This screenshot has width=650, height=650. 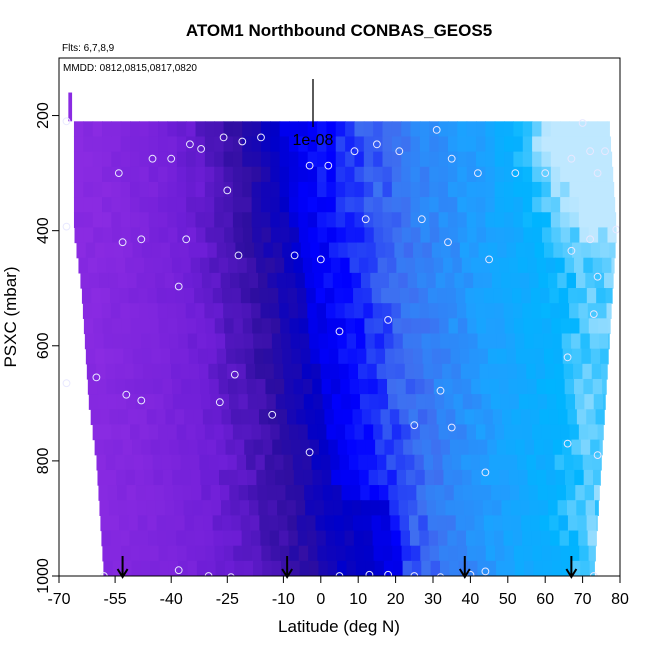 I want to click on observation-point, so click(x=571, y=250).